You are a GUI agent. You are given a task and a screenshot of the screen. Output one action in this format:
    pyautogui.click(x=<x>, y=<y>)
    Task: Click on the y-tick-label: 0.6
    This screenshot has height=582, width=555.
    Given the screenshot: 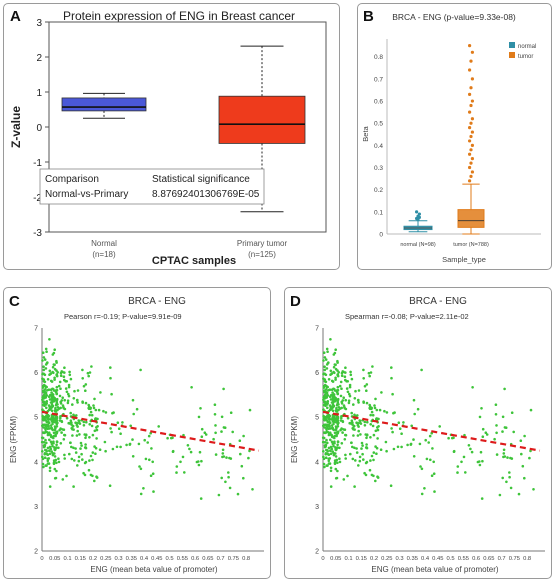 What is the action you would take?
    pyautogui.click(x=378, y=102)
    